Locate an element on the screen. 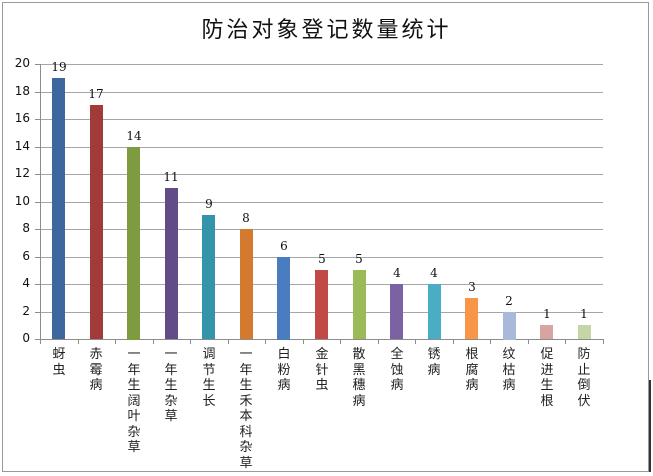 This screenshot has height=476, width=653. x-axis is located at coordinates (321, 339).